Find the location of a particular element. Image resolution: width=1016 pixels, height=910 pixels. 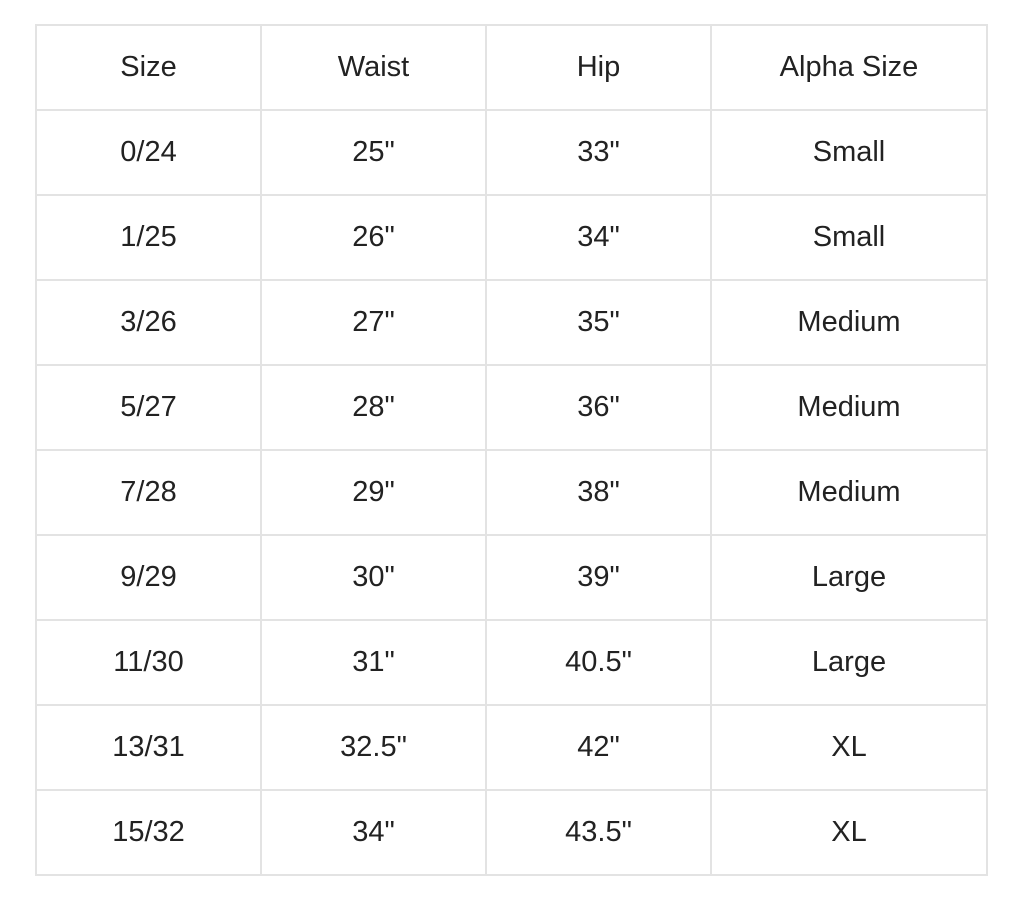

table-row: 1/25 26" 34" Small is located at coordinates (511, 237).